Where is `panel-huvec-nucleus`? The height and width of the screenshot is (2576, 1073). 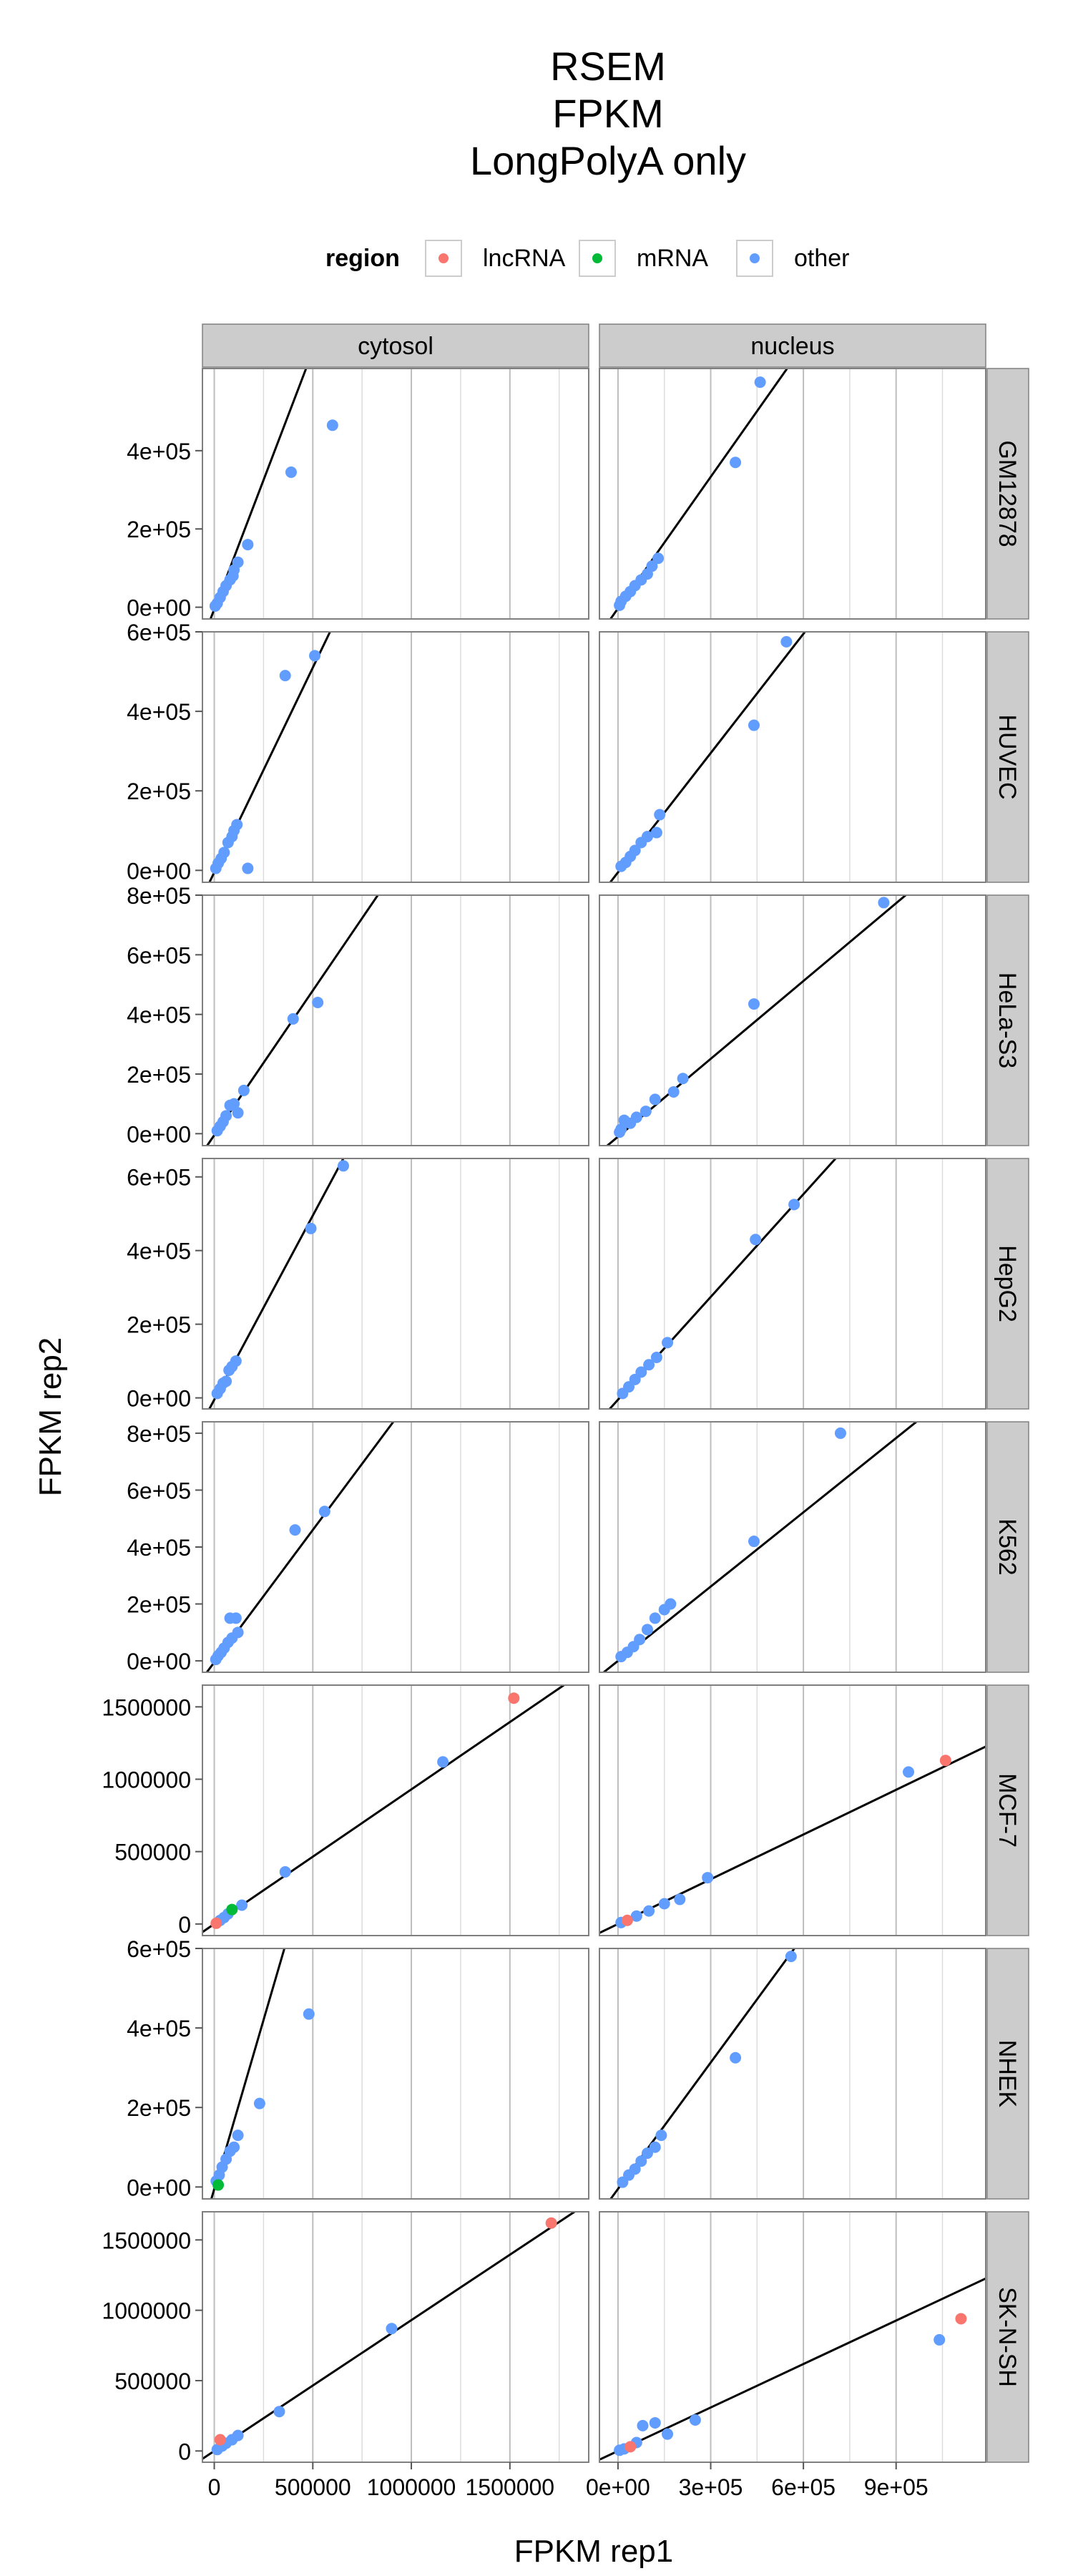
panel-huvec-nucleus is located at coordinates (793, 757).